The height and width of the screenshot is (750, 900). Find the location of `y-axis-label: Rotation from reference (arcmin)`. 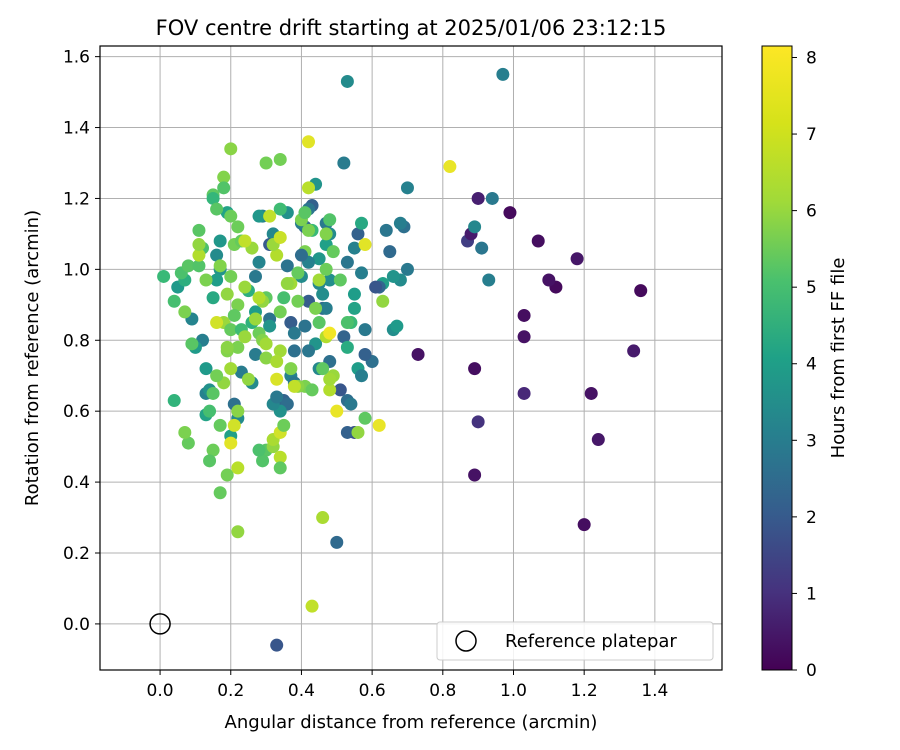

y-axis-label: Rotation from reference (arcmin) is located at coordinates (32, 358).